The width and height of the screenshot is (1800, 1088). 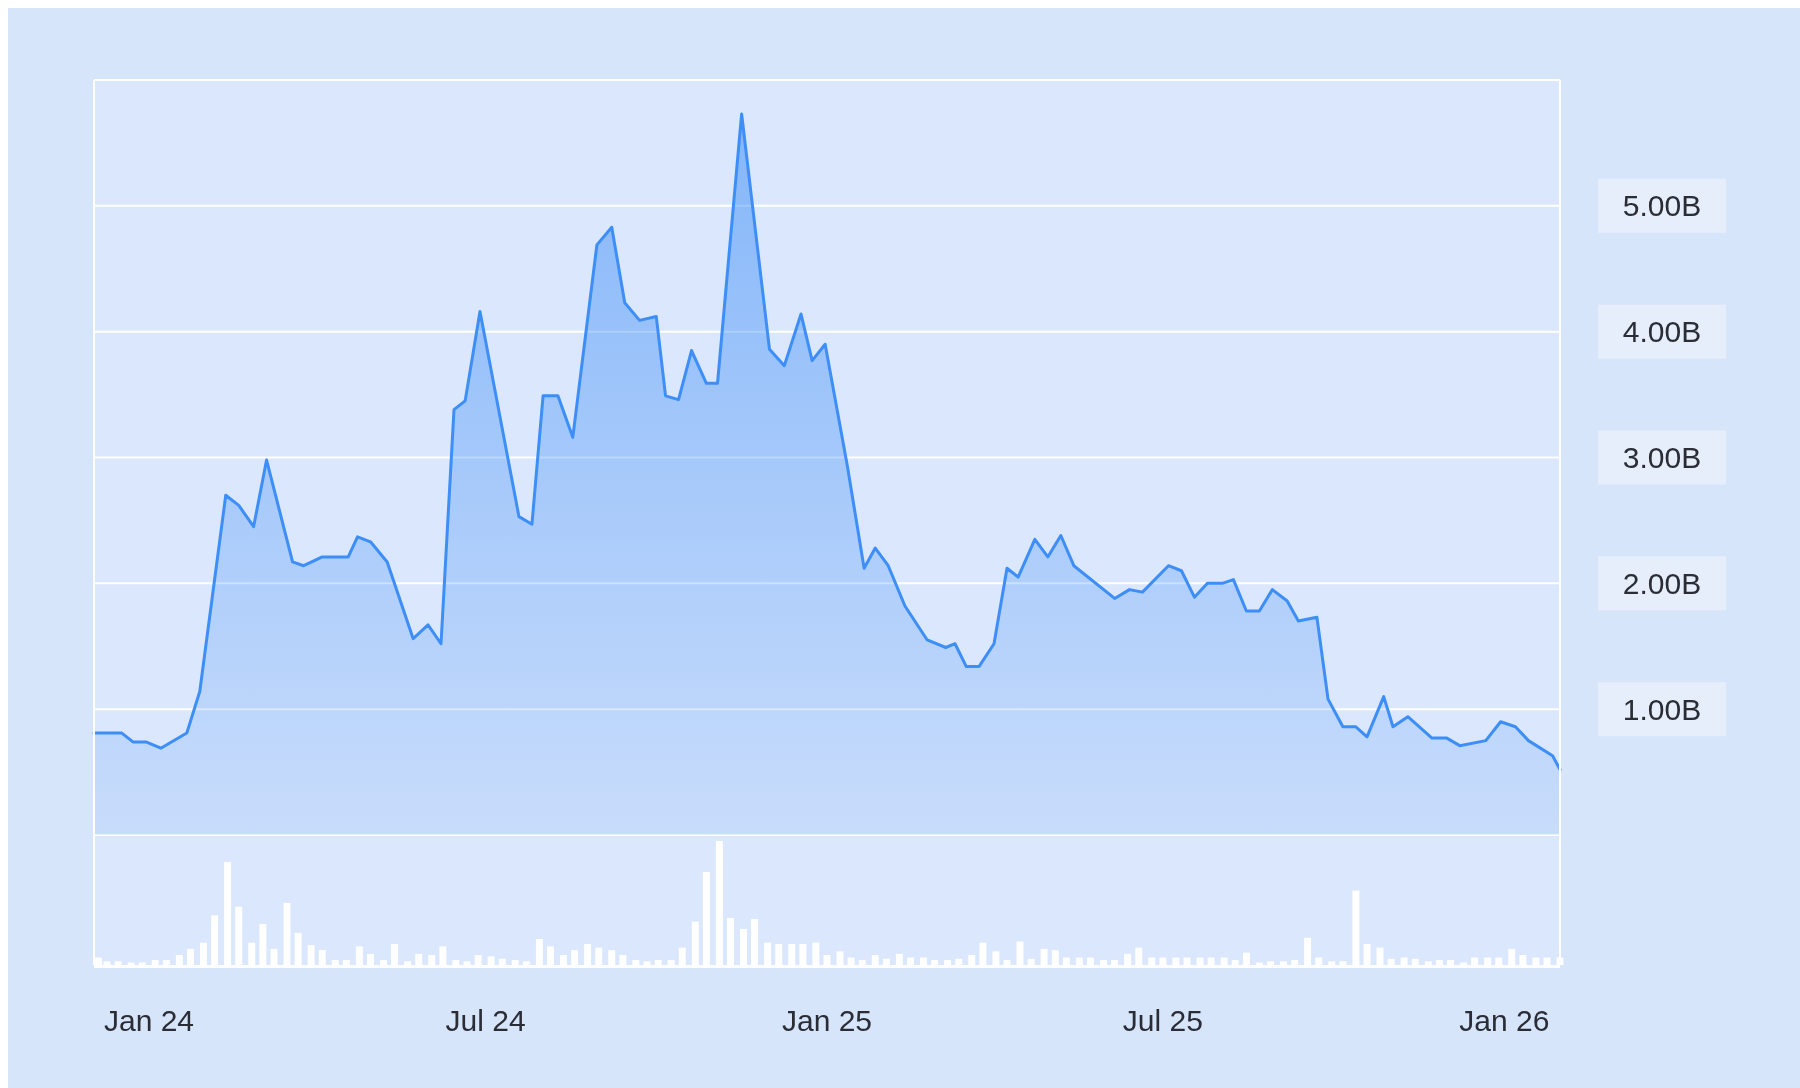 I want to click on y-tick-label: 3.00B, so click(x=1662, y=457).